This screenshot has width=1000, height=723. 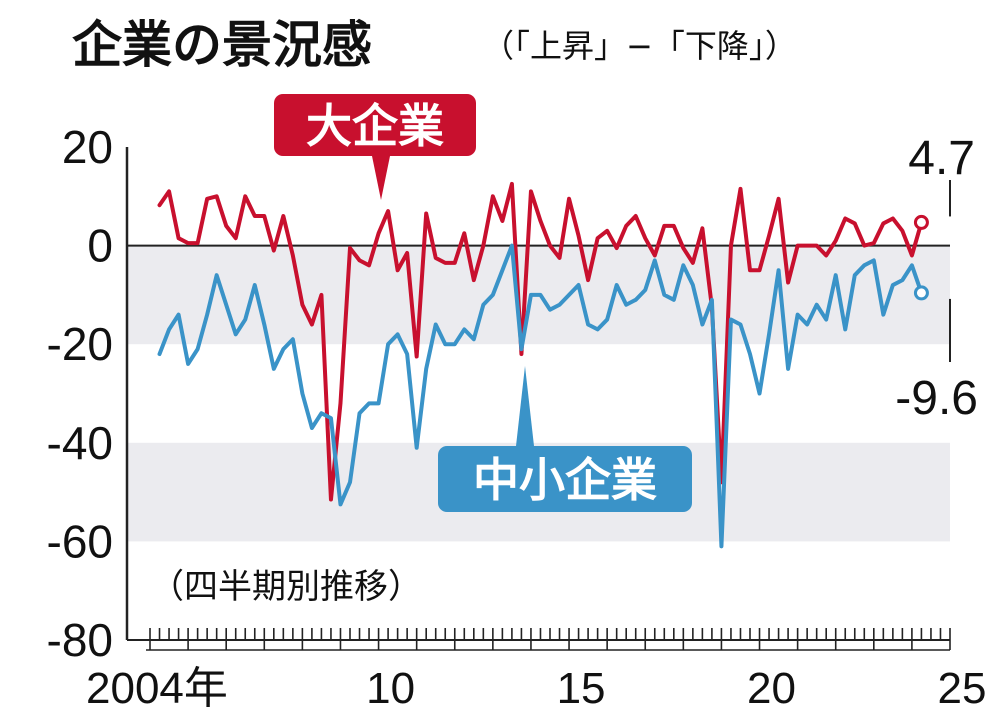 What do you see at coordinates (639, 46) in the screenshot?
I see `chart-subtitle: （「上昇」−「下降」）` at bounding box center [639, 46].